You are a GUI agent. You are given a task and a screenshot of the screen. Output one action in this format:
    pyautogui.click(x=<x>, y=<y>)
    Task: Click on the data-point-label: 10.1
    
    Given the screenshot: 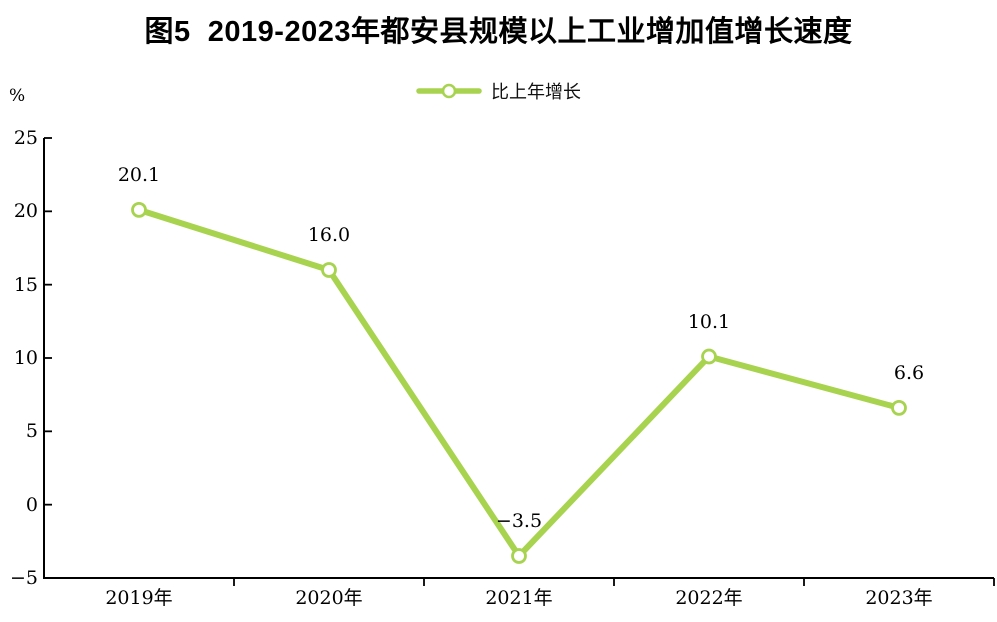 What is the action you would take?
    pyautogui.click(x=709, y=321)
    